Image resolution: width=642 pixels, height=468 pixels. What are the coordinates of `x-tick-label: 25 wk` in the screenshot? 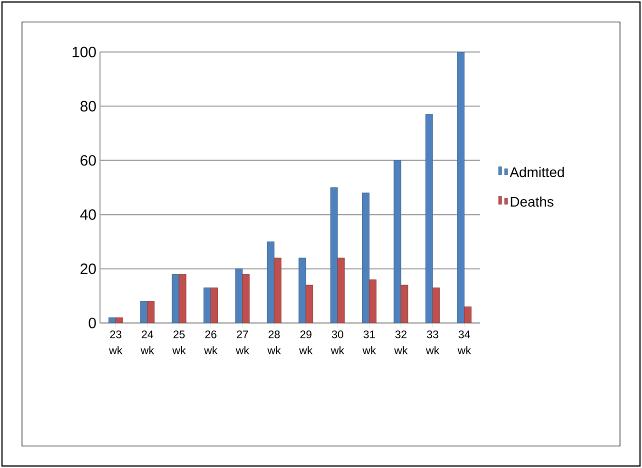 It's located at (179, 342).